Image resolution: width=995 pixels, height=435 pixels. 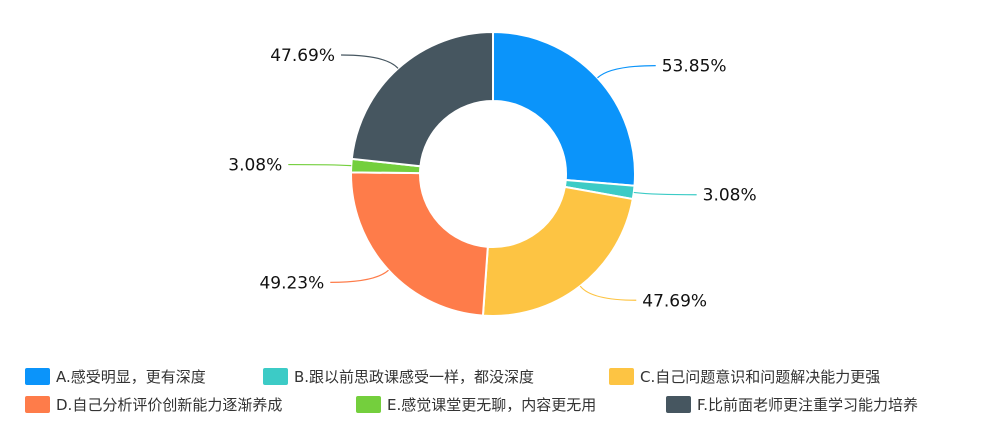 I want to click on slice-a, so click(x=564, y=108).